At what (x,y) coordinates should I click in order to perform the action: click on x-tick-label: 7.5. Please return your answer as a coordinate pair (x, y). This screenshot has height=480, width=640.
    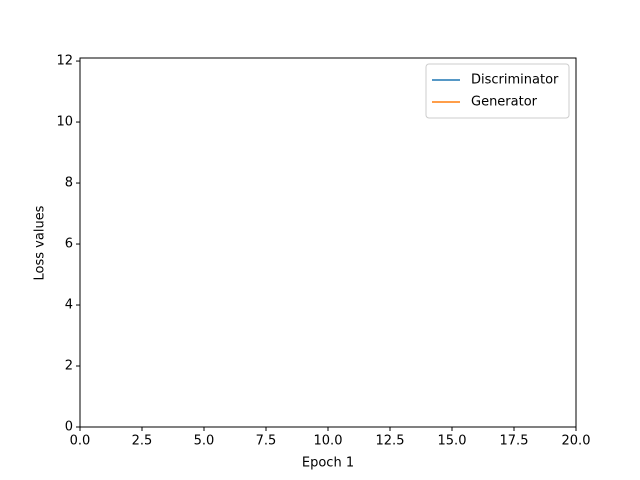
    Looking at the image, I should click on (266, 441).